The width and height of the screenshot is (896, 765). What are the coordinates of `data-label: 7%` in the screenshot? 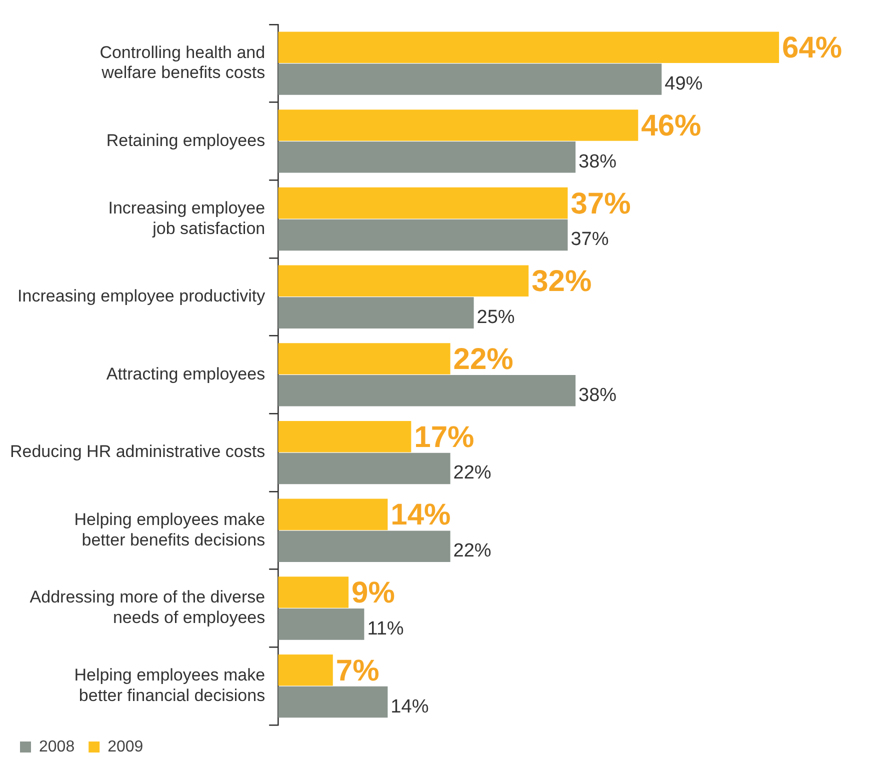 It's located at (358, 671).